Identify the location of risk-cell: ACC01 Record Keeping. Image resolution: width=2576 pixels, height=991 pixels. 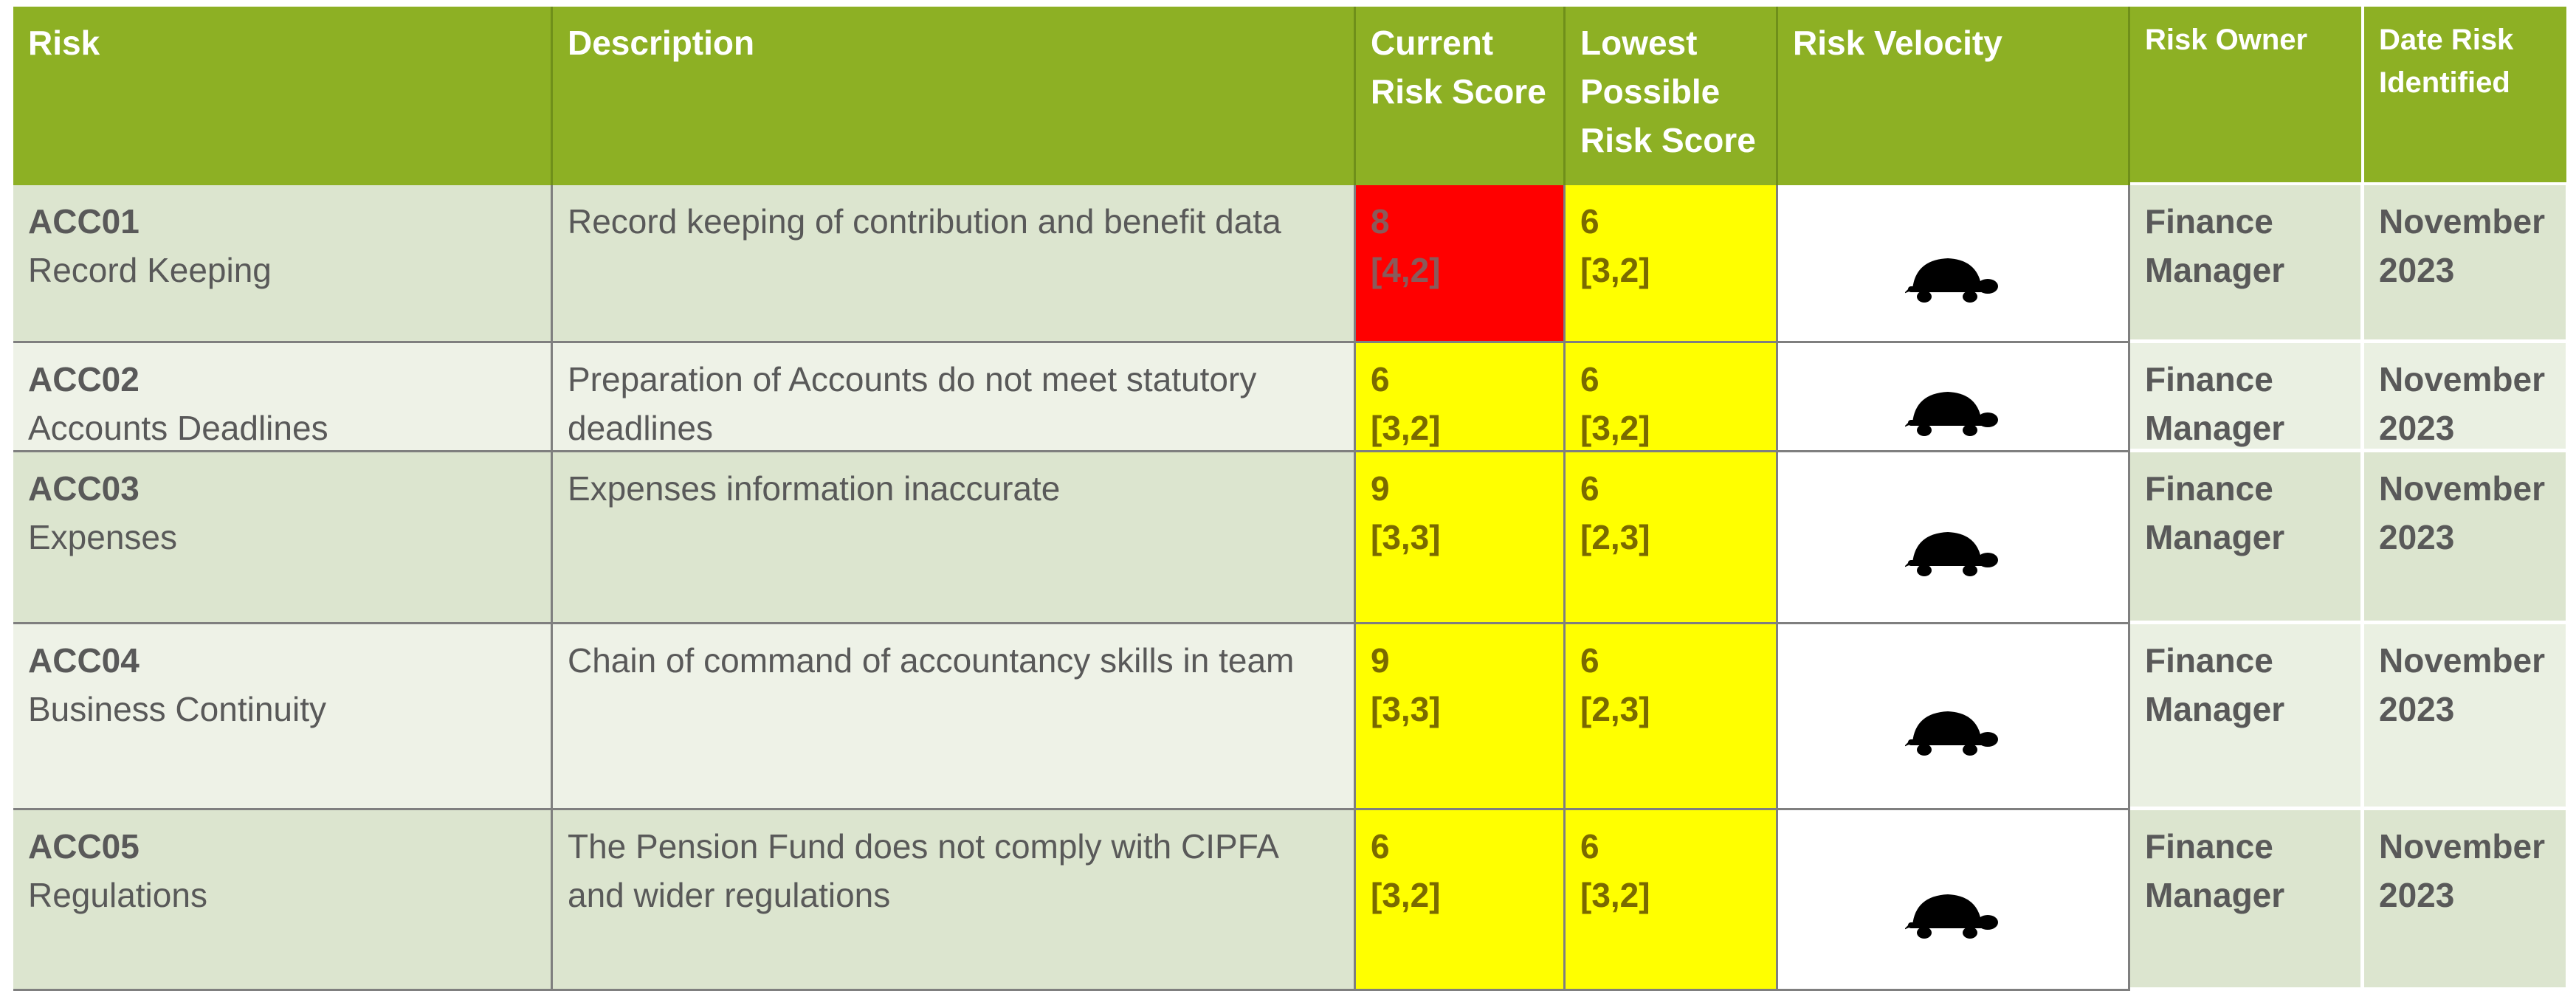
(283, 264).